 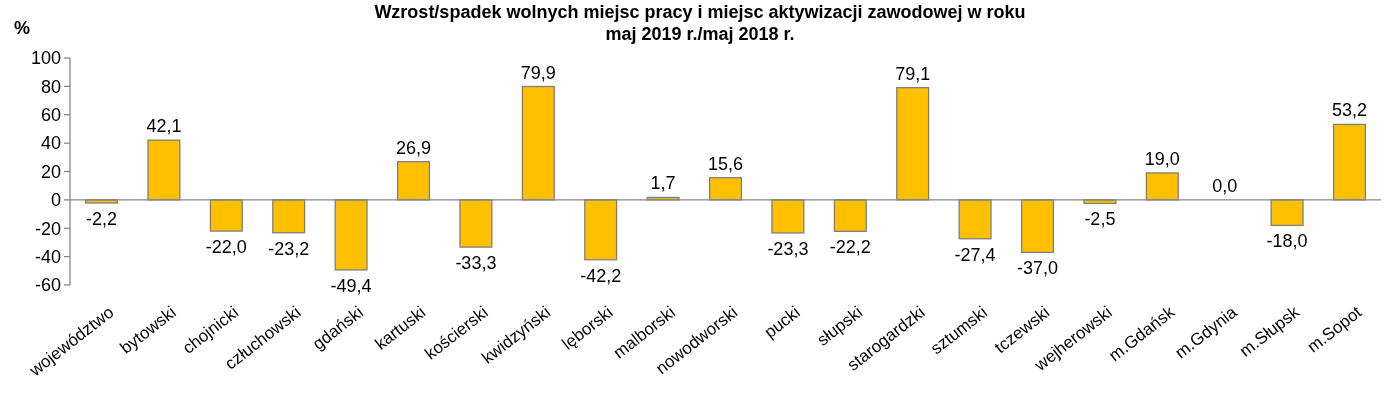 What do you see at coordinates (55, 200) in the screenshot?
I see `y-tick-label: 0` at bounding box center [55, 200].